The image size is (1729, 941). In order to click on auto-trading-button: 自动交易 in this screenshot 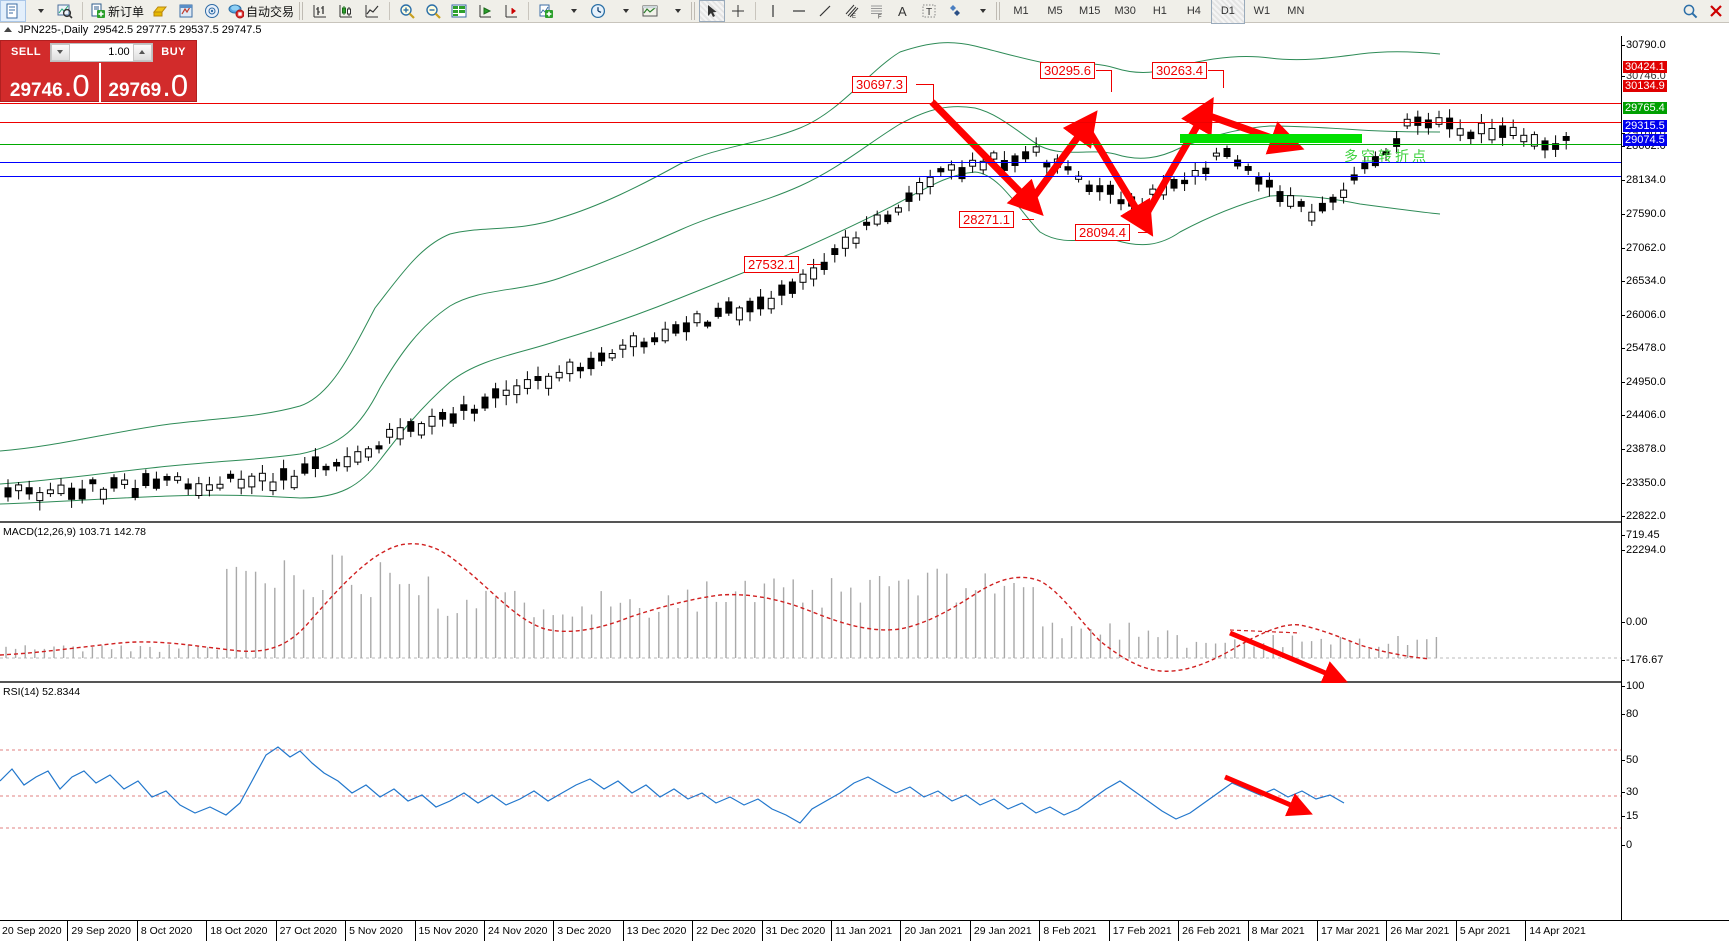, I will do `click(261, 11)`.